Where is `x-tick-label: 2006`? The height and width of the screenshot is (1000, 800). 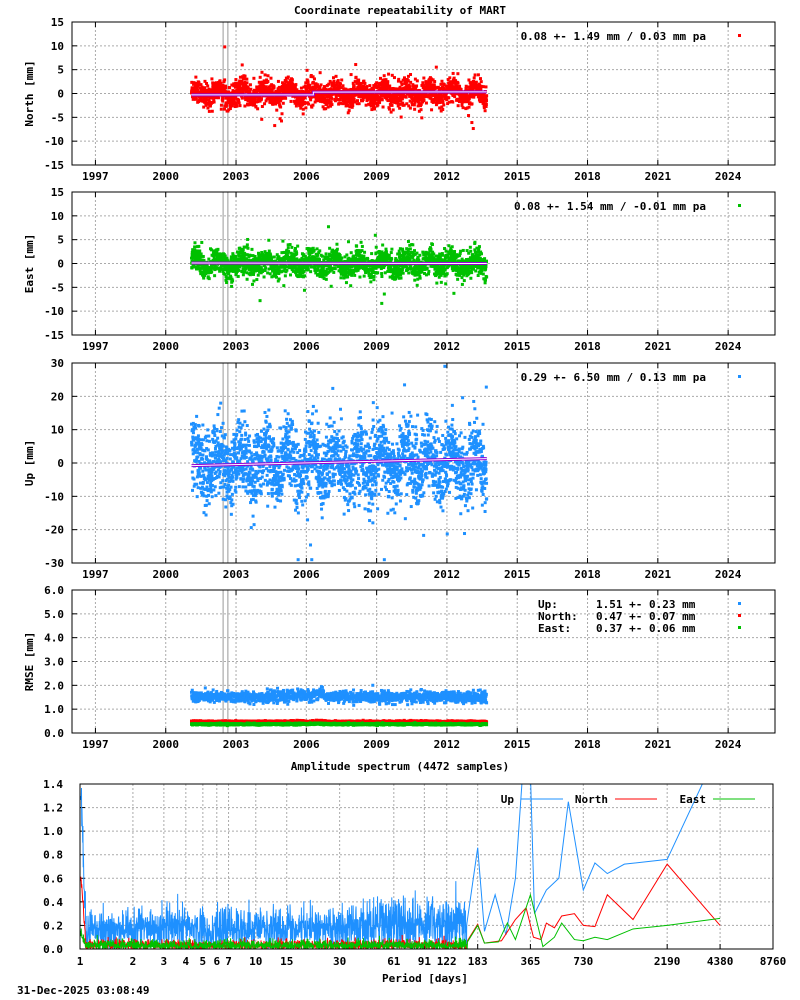
x-tick-label: 2006 is located at coordinates (306, 346).